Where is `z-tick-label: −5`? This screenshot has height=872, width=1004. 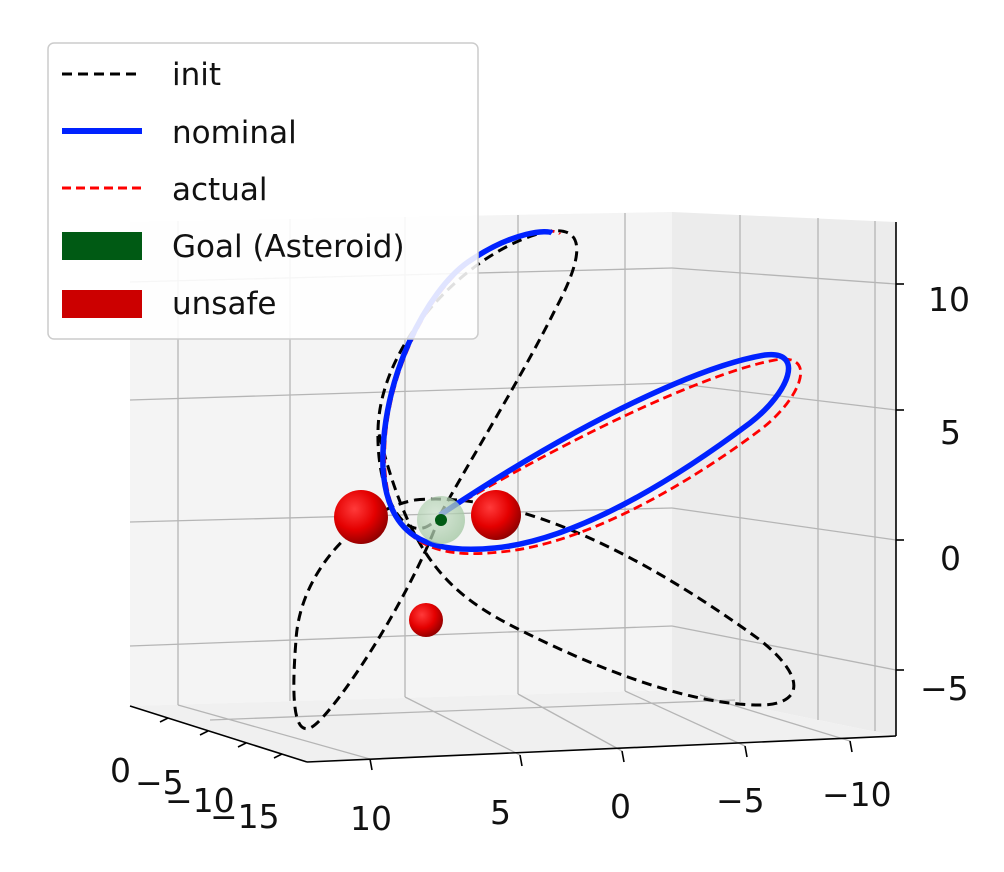
z-tick-label: −5 is located at coordinates (944, 688).